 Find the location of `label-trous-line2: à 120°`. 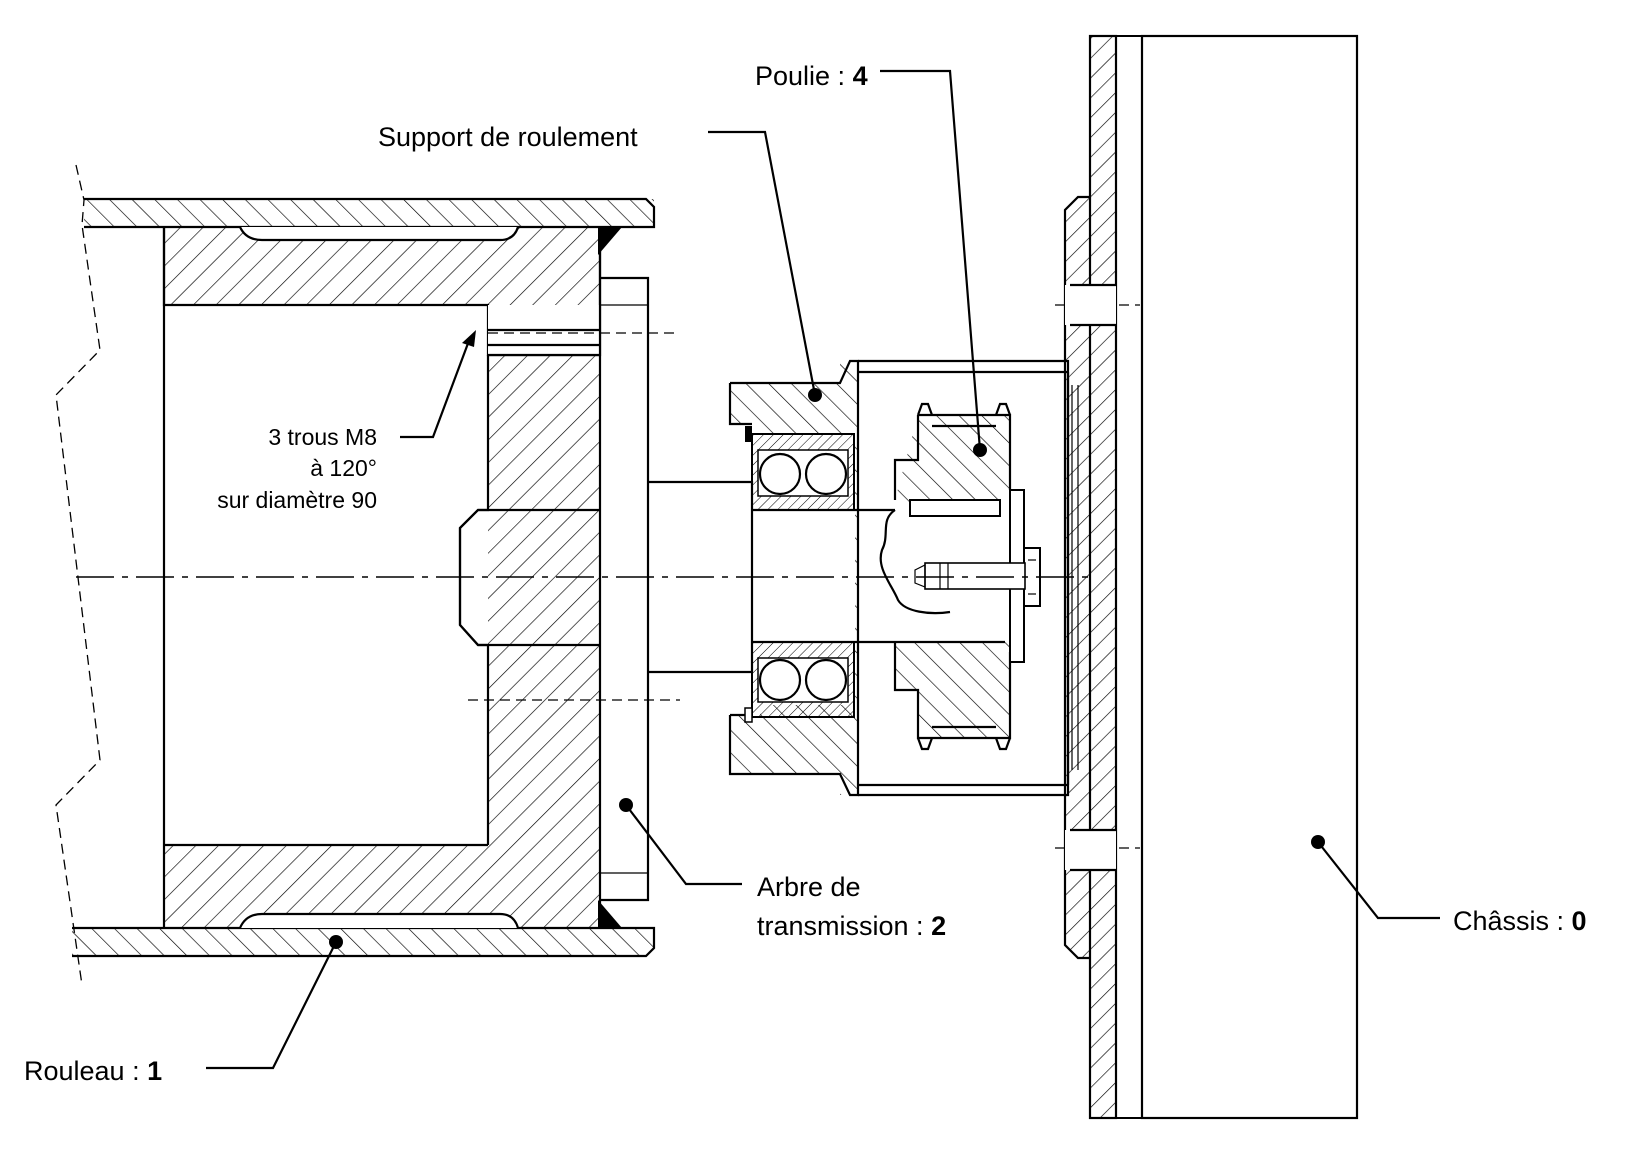

label-trous-line2: à 120° is located at coordinates (343, 468).